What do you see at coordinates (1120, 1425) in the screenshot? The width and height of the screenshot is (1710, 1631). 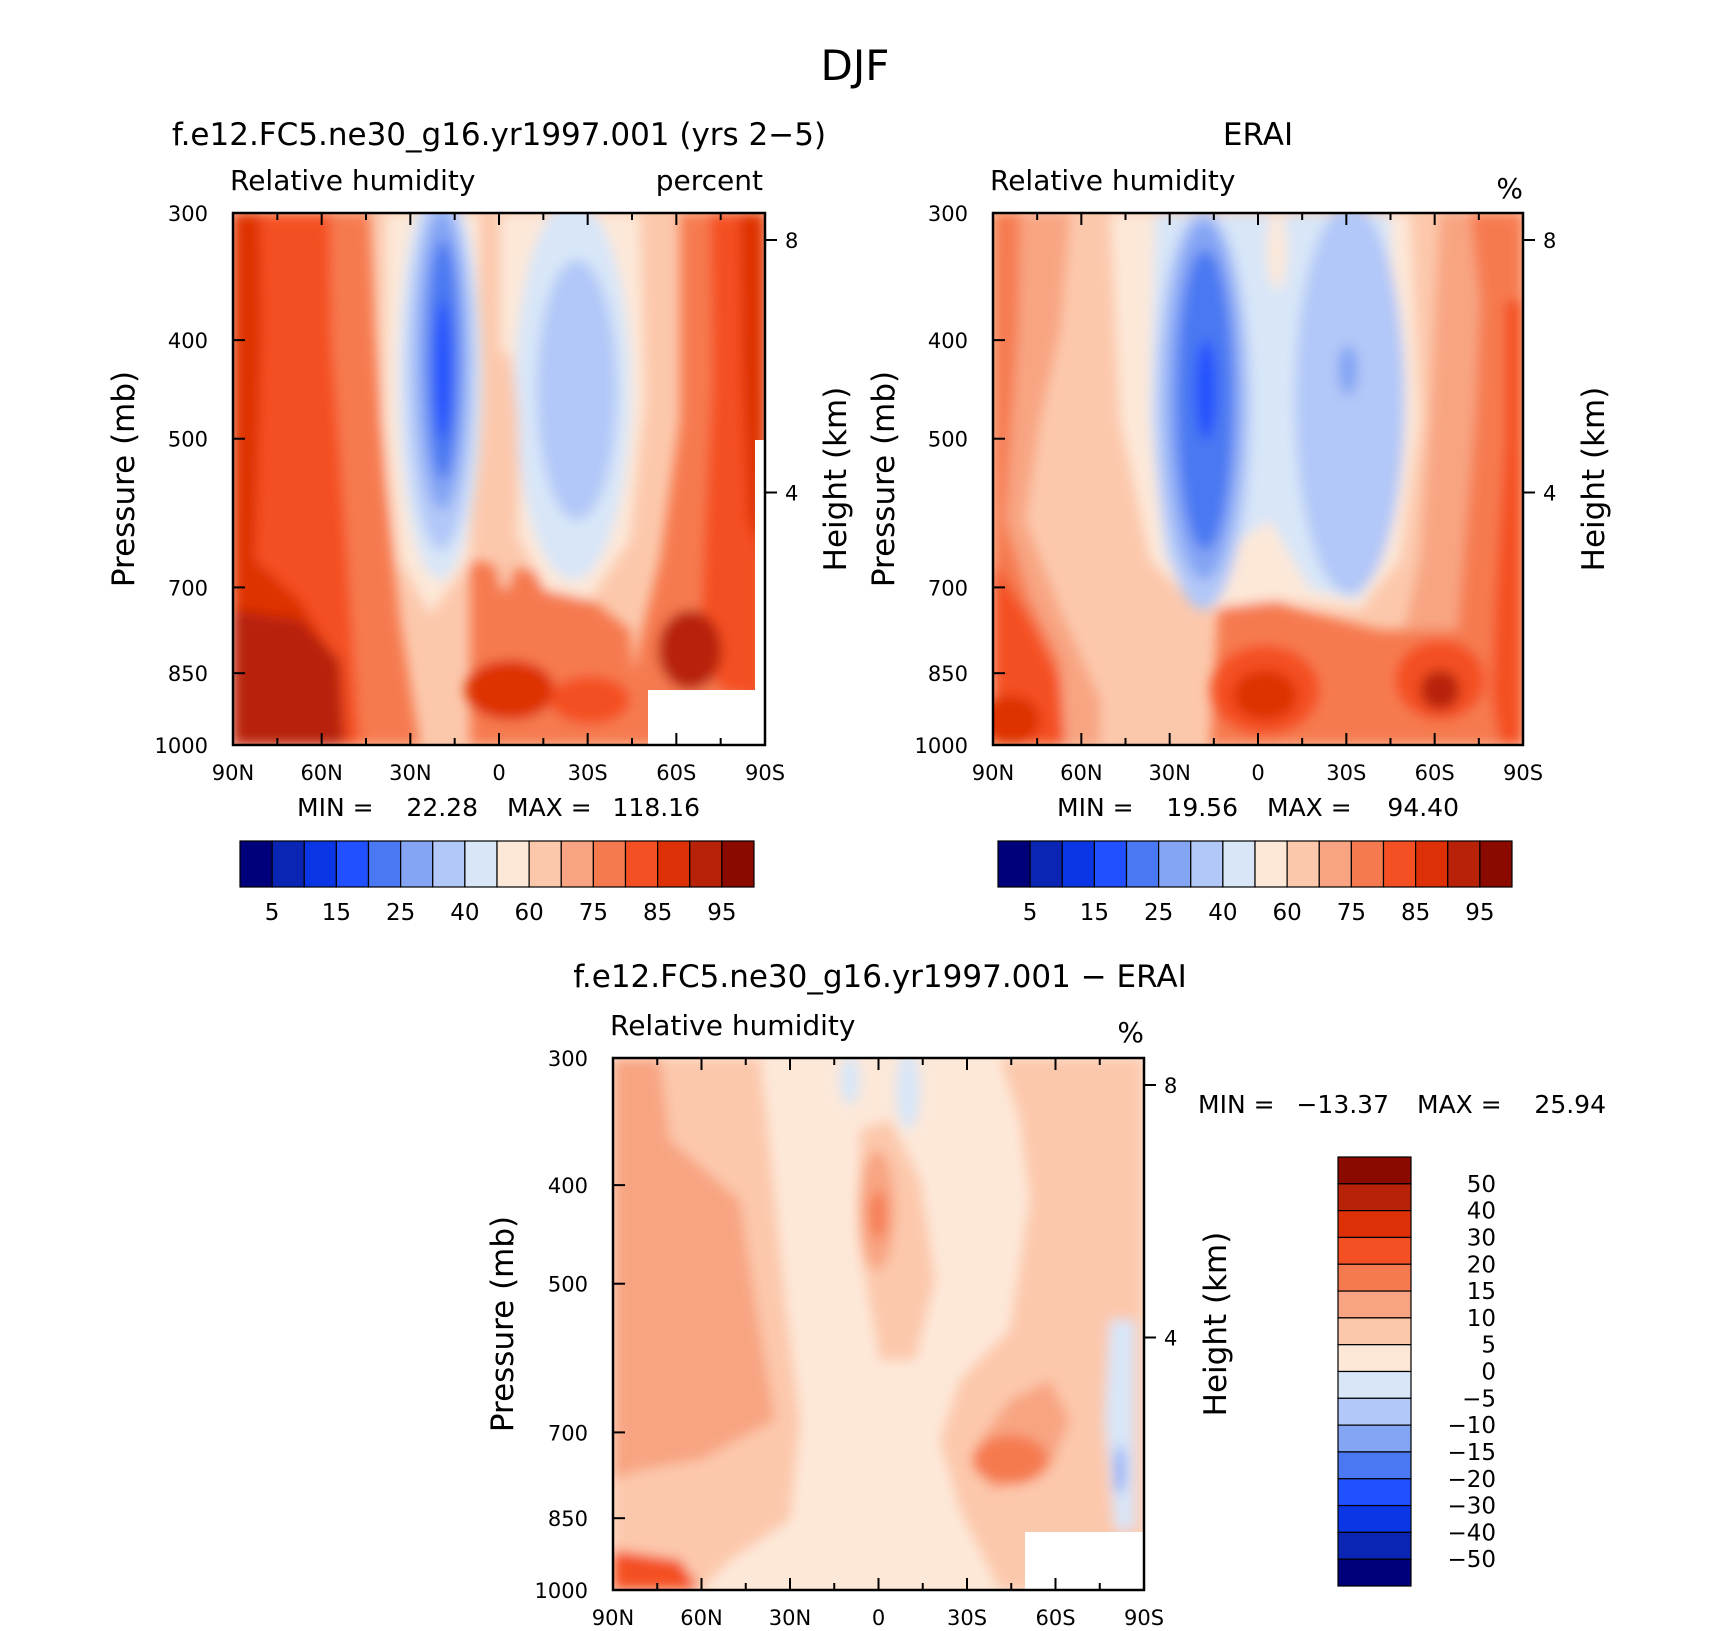 I see `contour-south-minus5` at bounding box center [1120, 1425].